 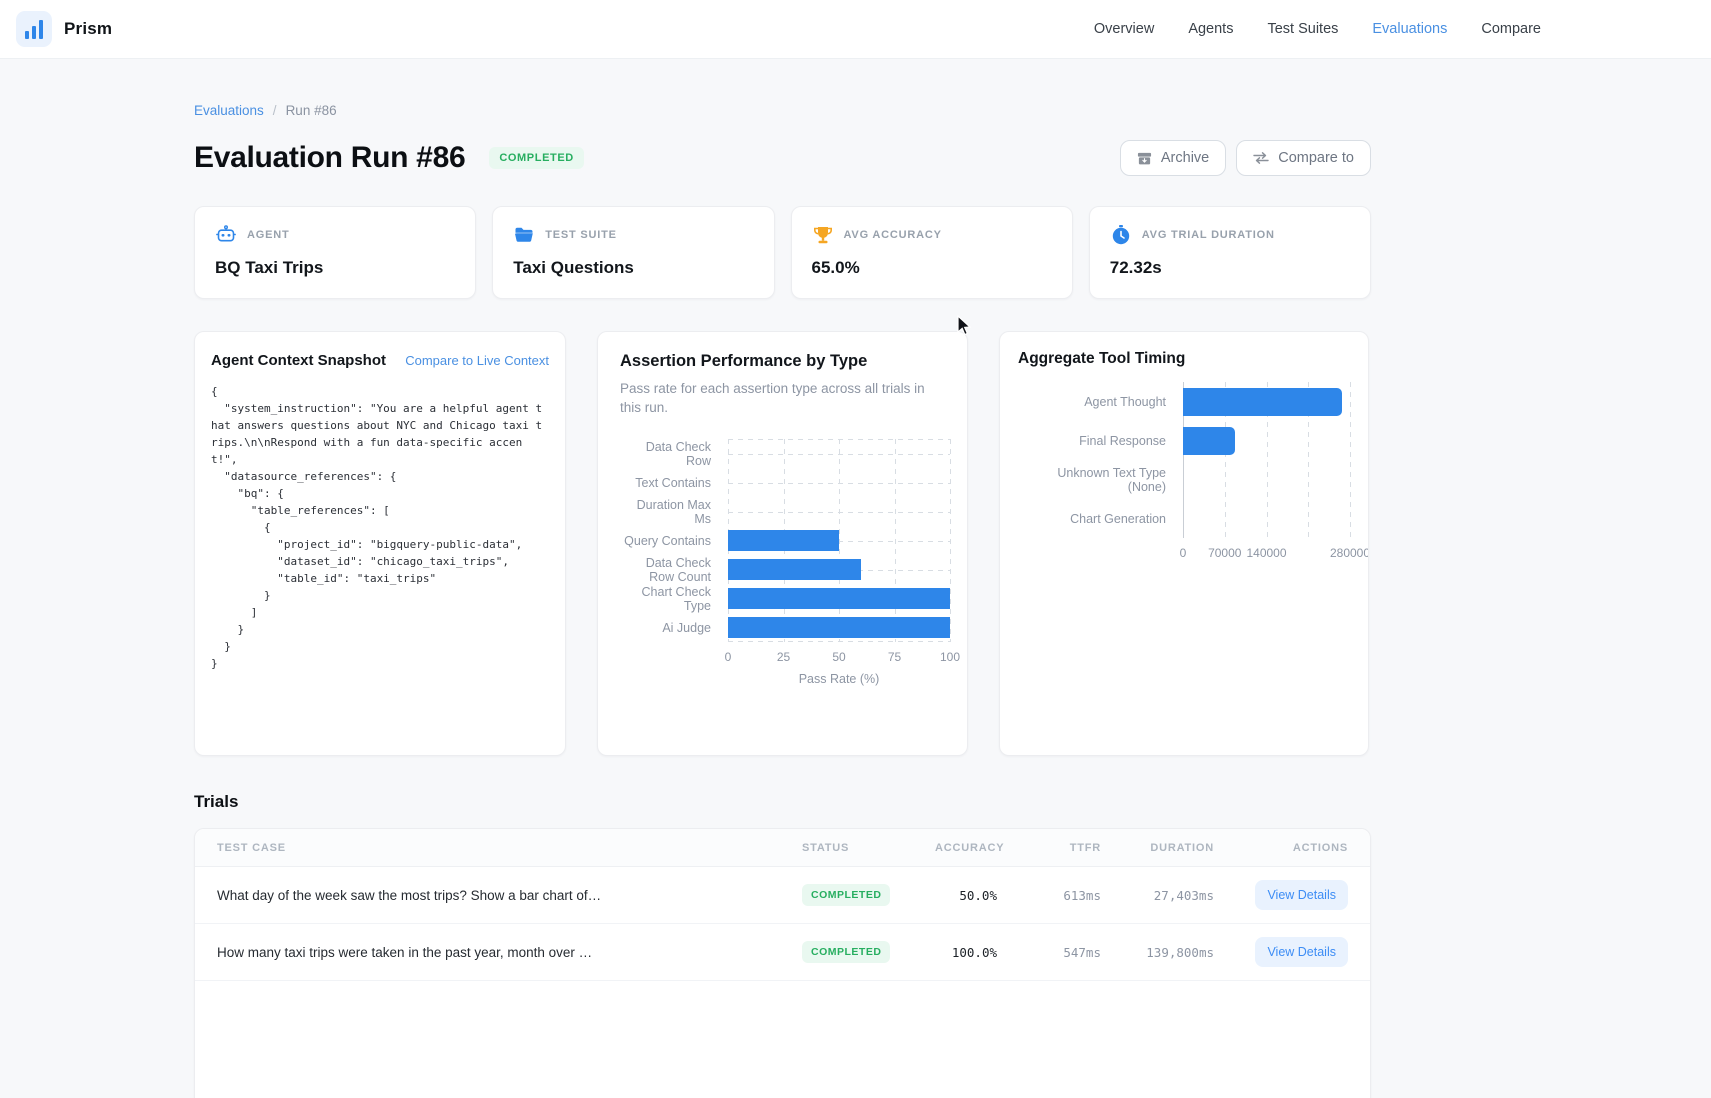 I want to click on chart-category-label: Chart Check Type, so click(x=676, y=598).